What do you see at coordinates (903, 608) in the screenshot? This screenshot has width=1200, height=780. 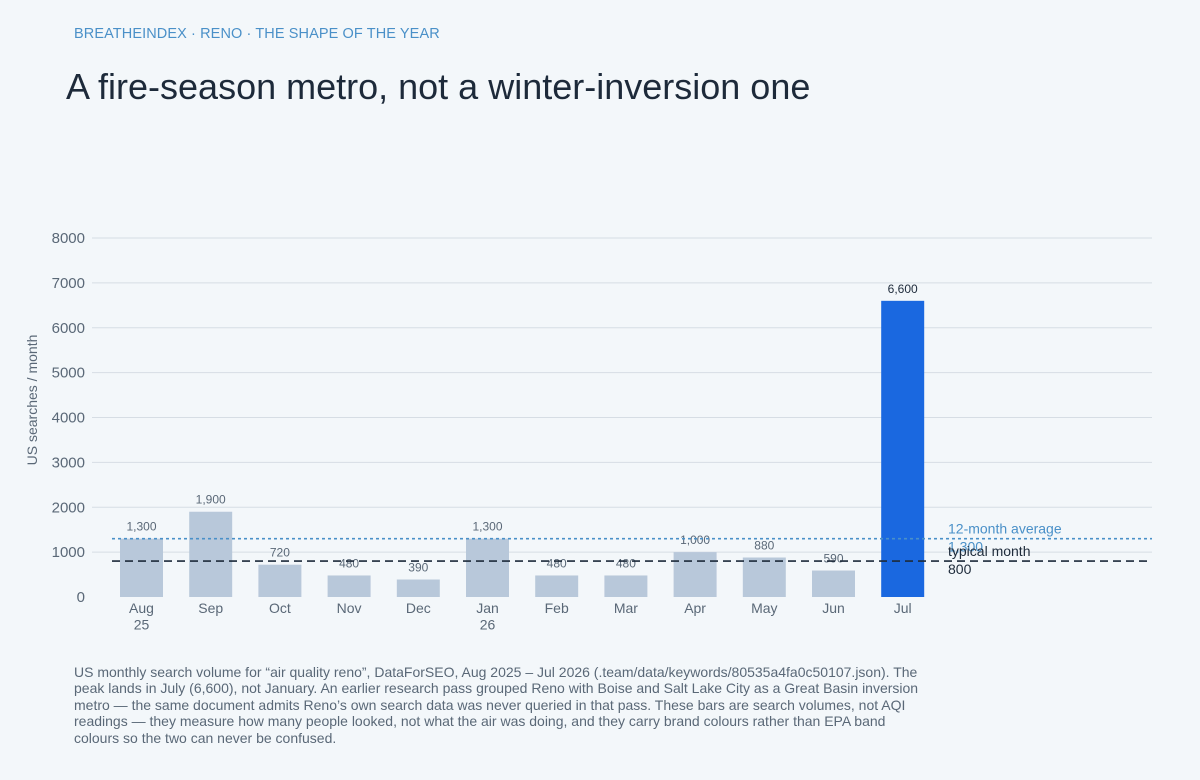 I see `x-tick-label: Jul` at bounding box center [903, 608].